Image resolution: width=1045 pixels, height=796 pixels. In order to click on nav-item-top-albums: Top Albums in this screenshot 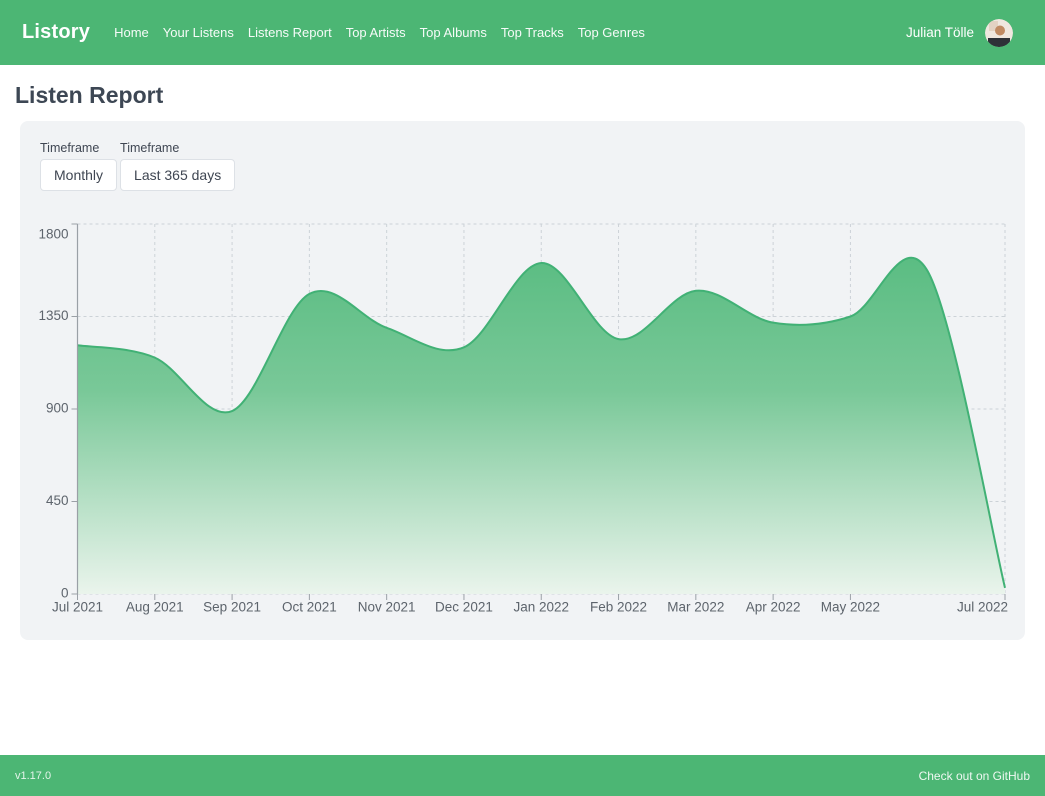, I will do `click(453, 32)`.